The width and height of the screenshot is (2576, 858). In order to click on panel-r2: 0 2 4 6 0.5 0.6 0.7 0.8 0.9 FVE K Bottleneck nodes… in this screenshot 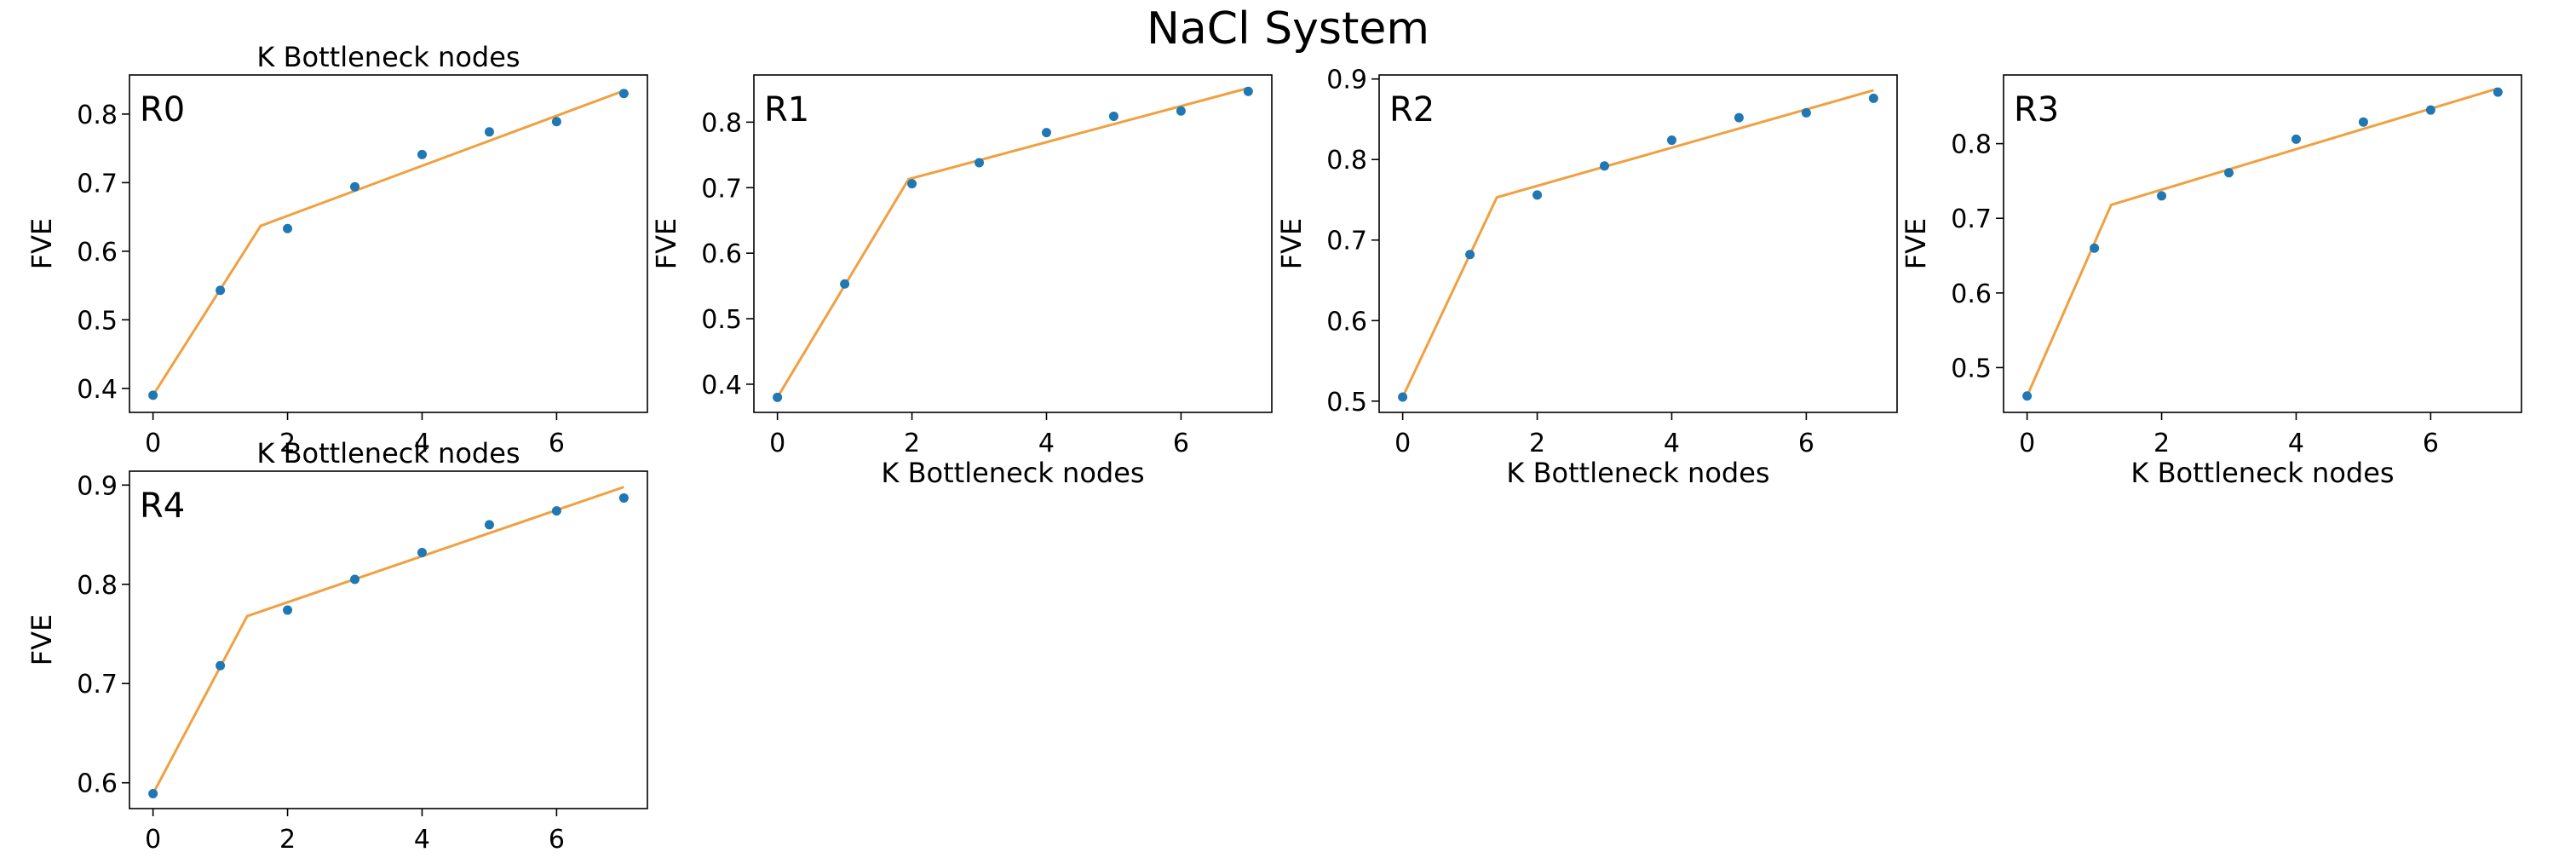, I will do `click(1587, 277)`.